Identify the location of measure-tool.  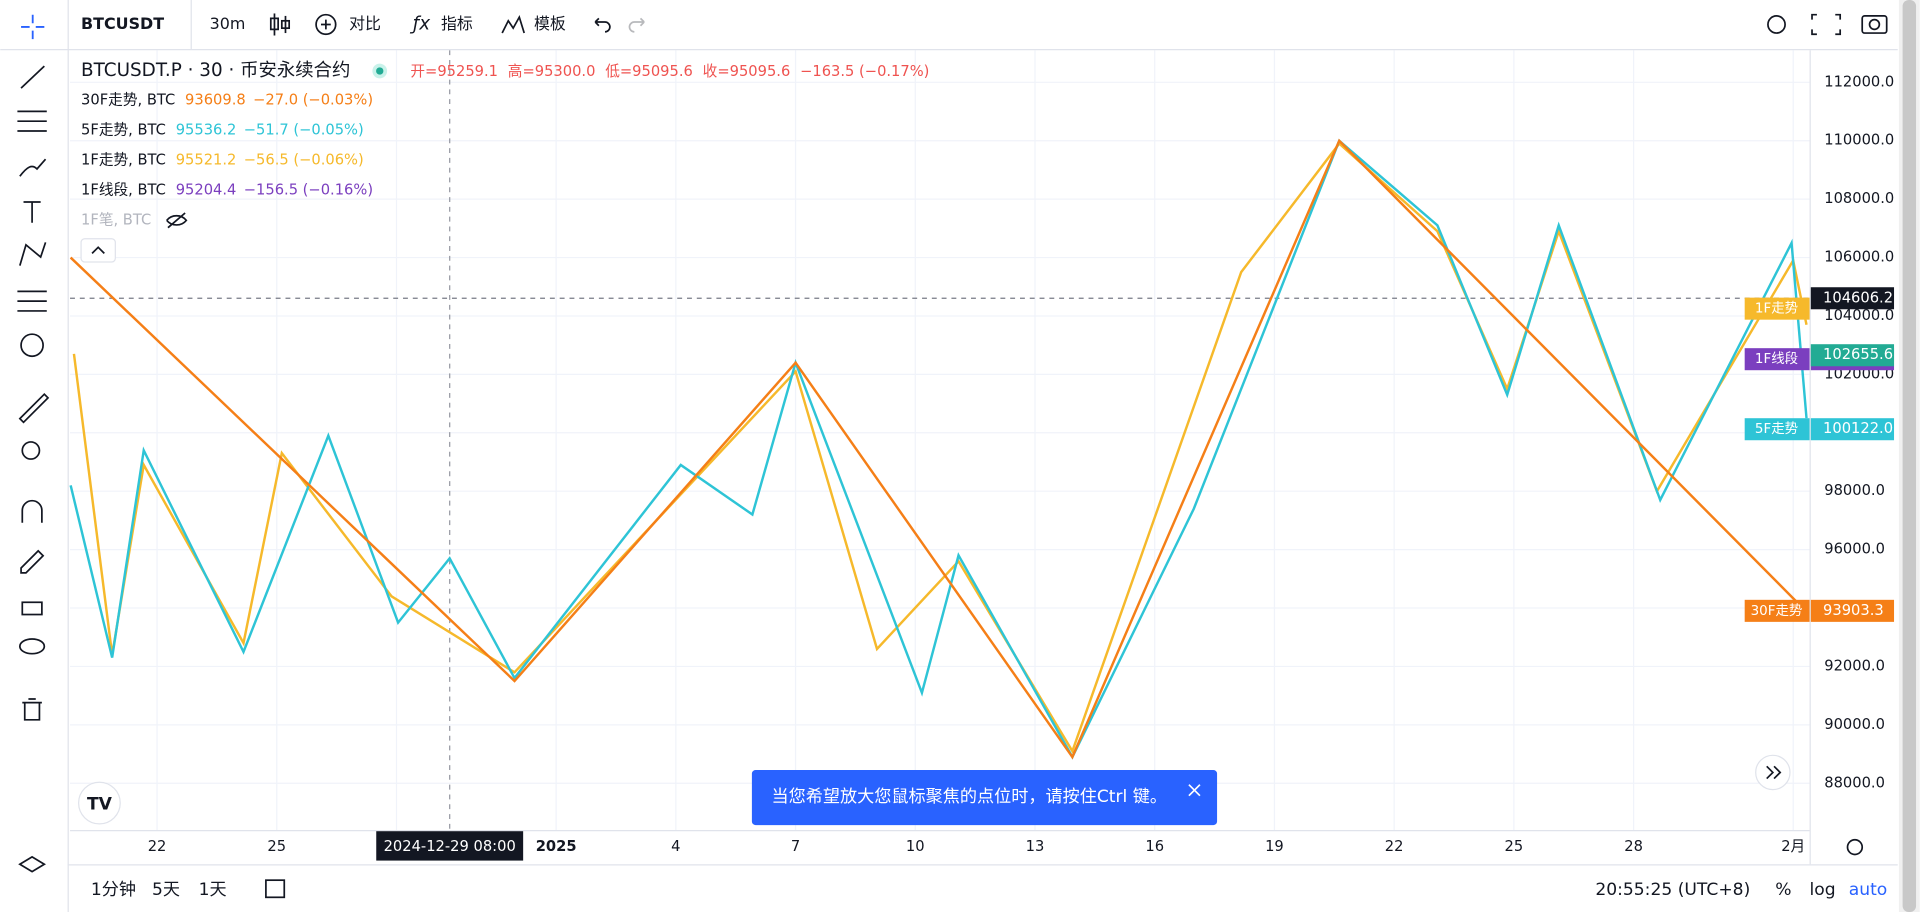
(34, 408).